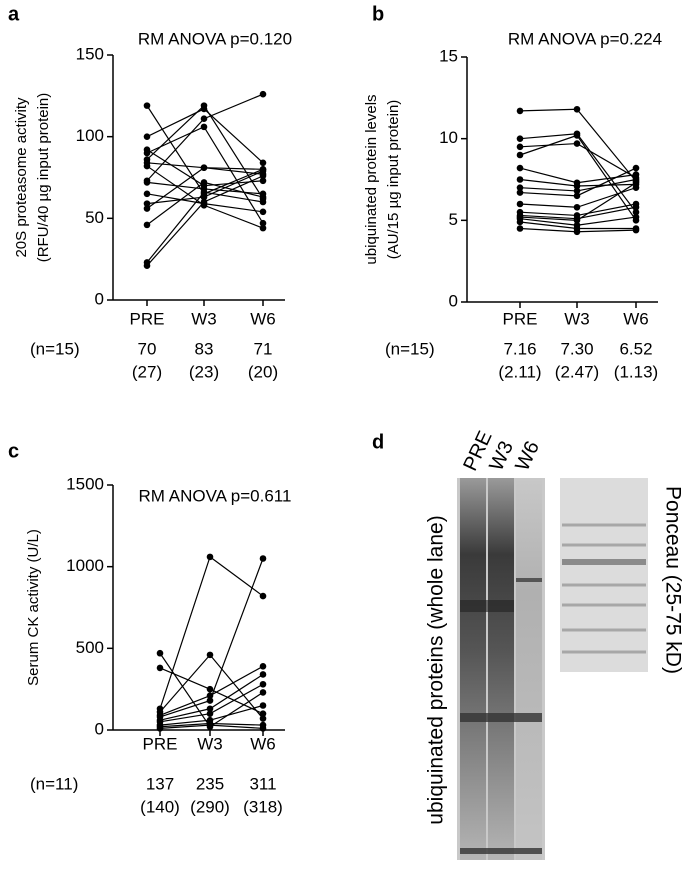 This screenshot has width=697, height=873. What do you see at coordinates (94, 217) in the screenshot?
I see `y-tick-label: 50` at bounding box center [94, 217].